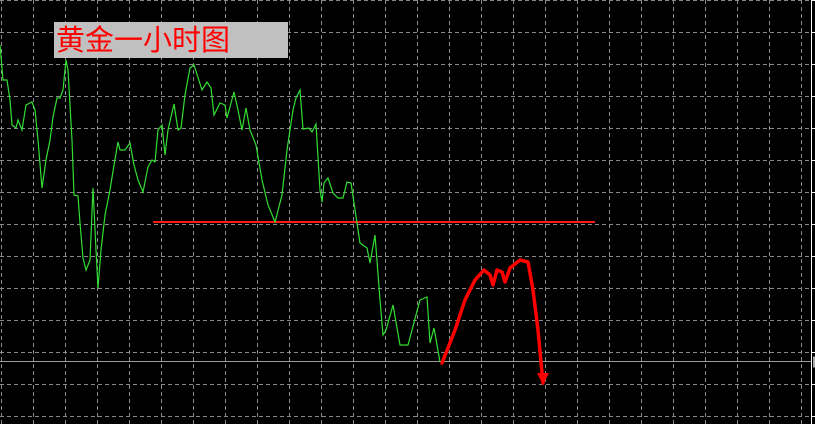 The height and width of the screenshot is (424, 815). Describe the element at coordinates (171, 40) in the screenshot. I see `chart-title: 黄金一小时图` at that location.